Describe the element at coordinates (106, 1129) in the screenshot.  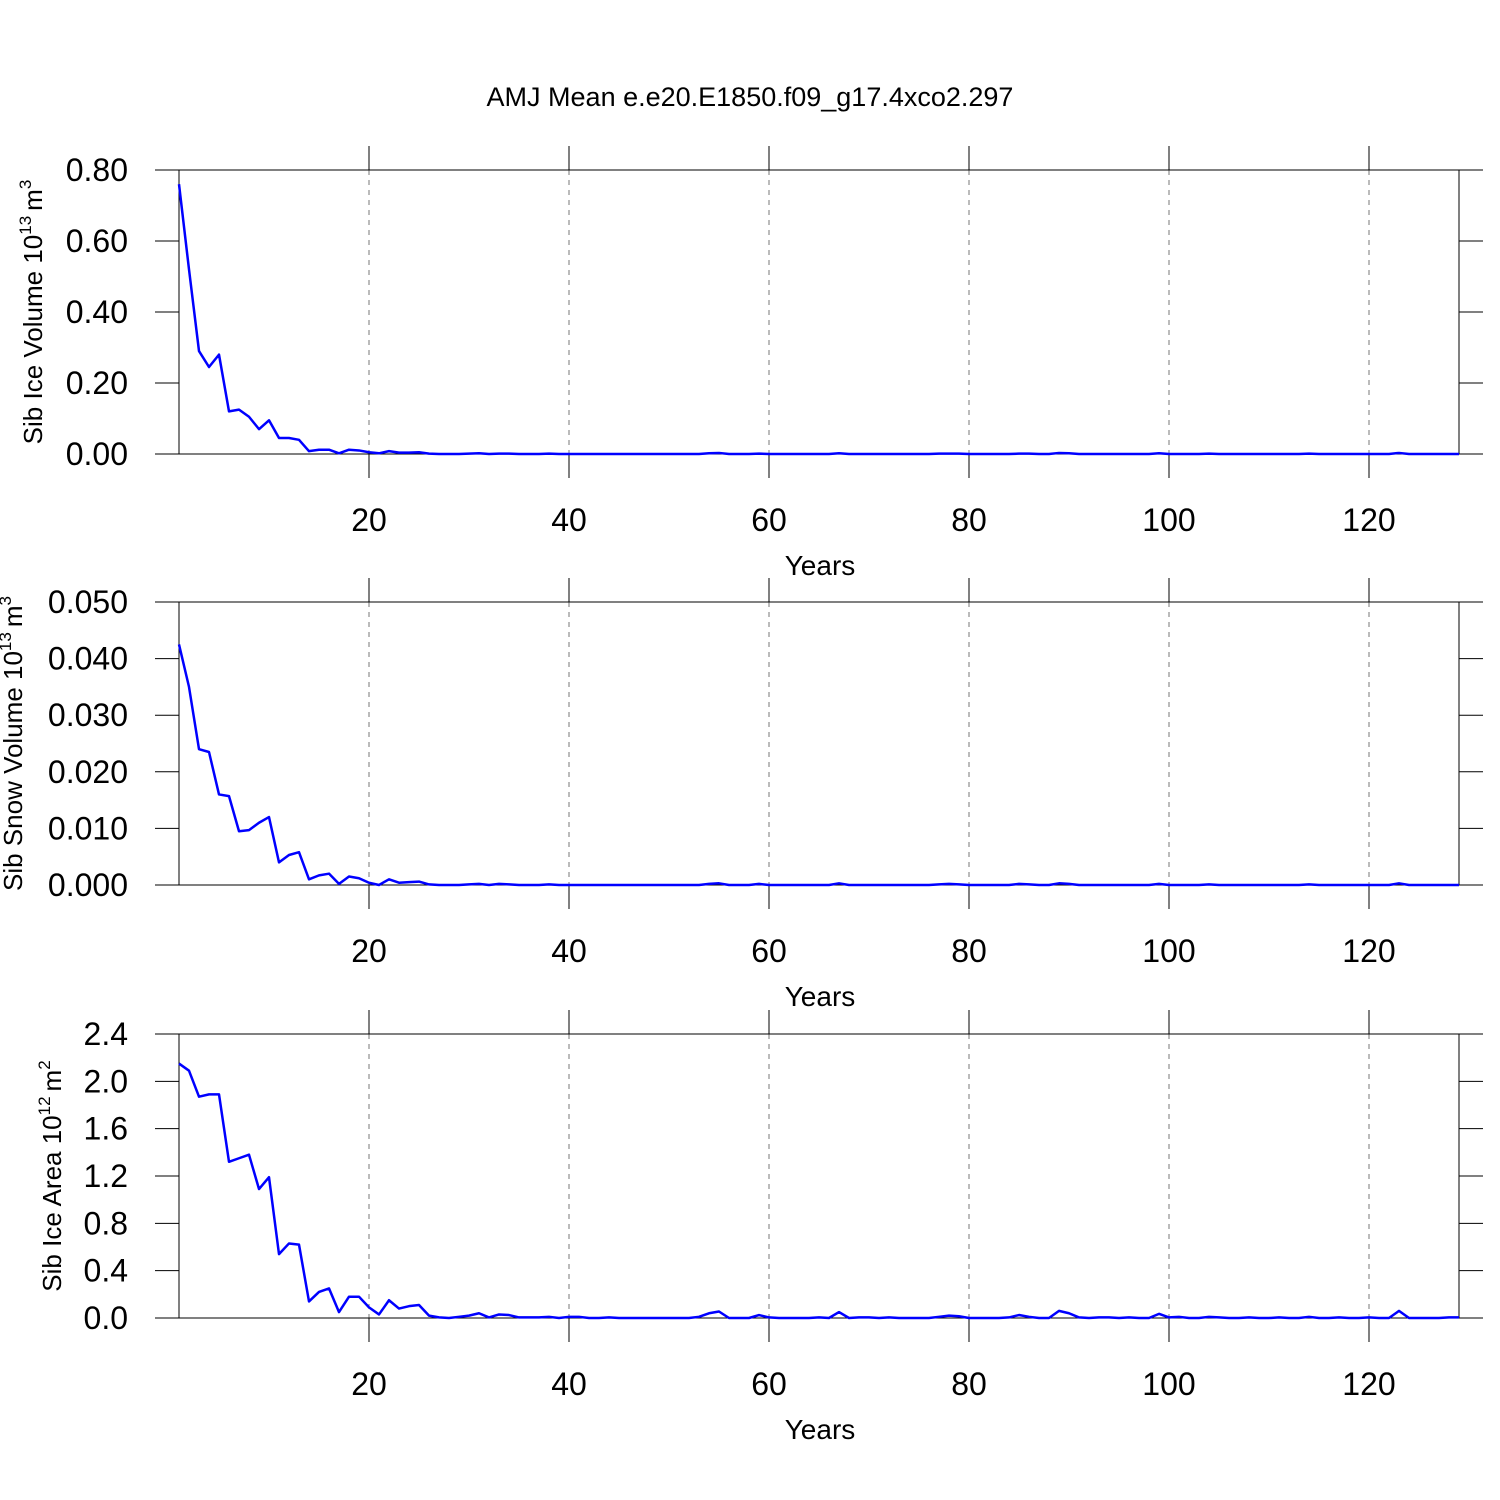
I see `y-tick-label: 1.6` at that location.